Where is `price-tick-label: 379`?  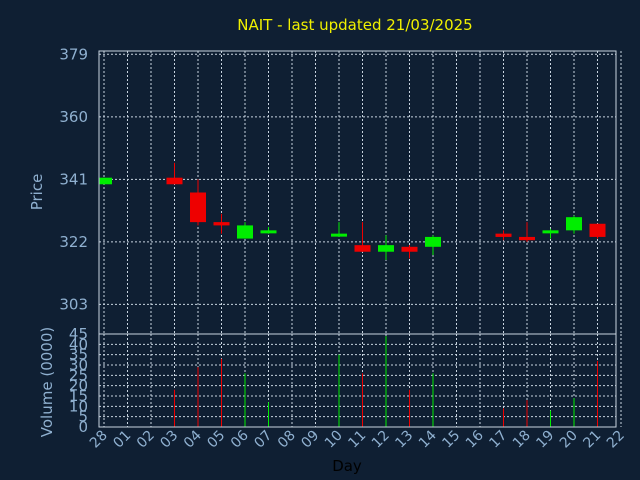 price-tick-label: 379 is located at coordinates (73, 54).